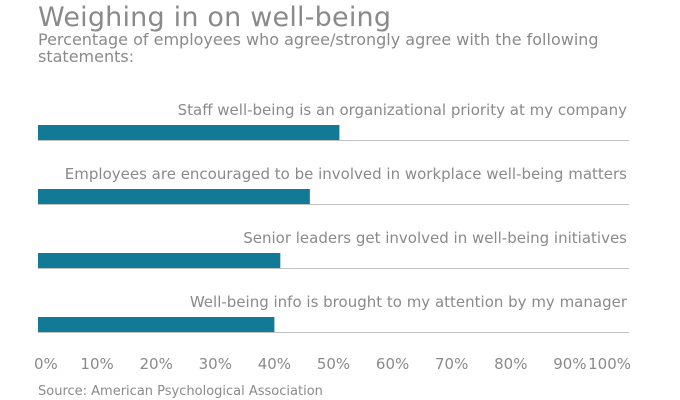  Describe the element at coordinates (510, 364) in the screenshot. I see `x-tick-label: 80%` at that location.